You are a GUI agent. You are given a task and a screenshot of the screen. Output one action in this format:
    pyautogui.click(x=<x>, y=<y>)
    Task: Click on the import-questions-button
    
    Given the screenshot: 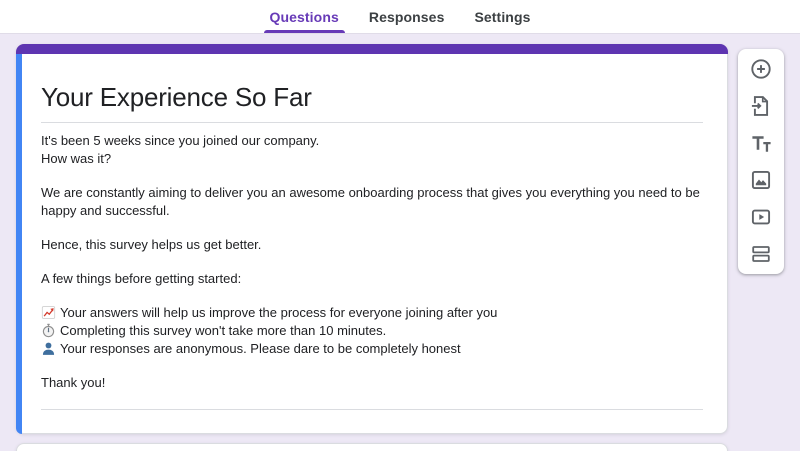 What is the action you would take?
    pyautogui.click(x=761, y=106)
    